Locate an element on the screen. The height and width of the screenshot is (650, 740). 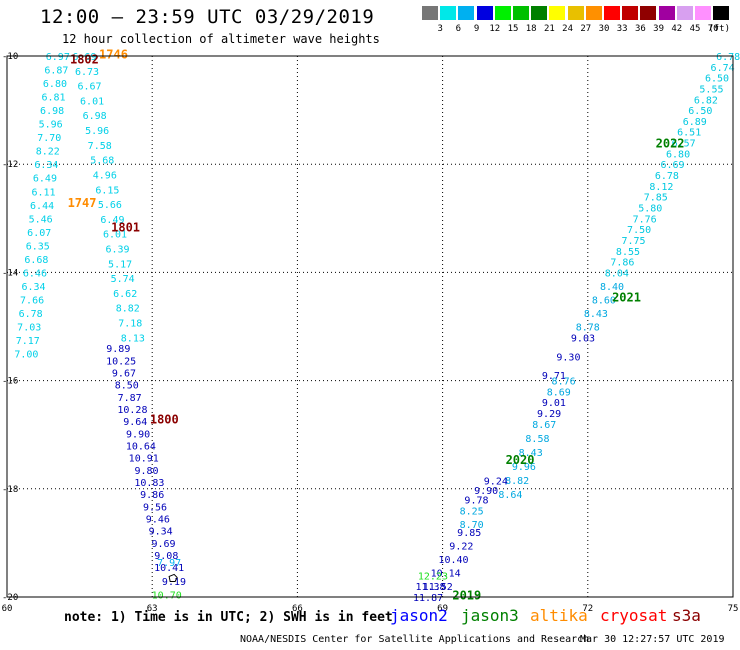
colorbar-label: 27 is located at coordinates (586, 29).